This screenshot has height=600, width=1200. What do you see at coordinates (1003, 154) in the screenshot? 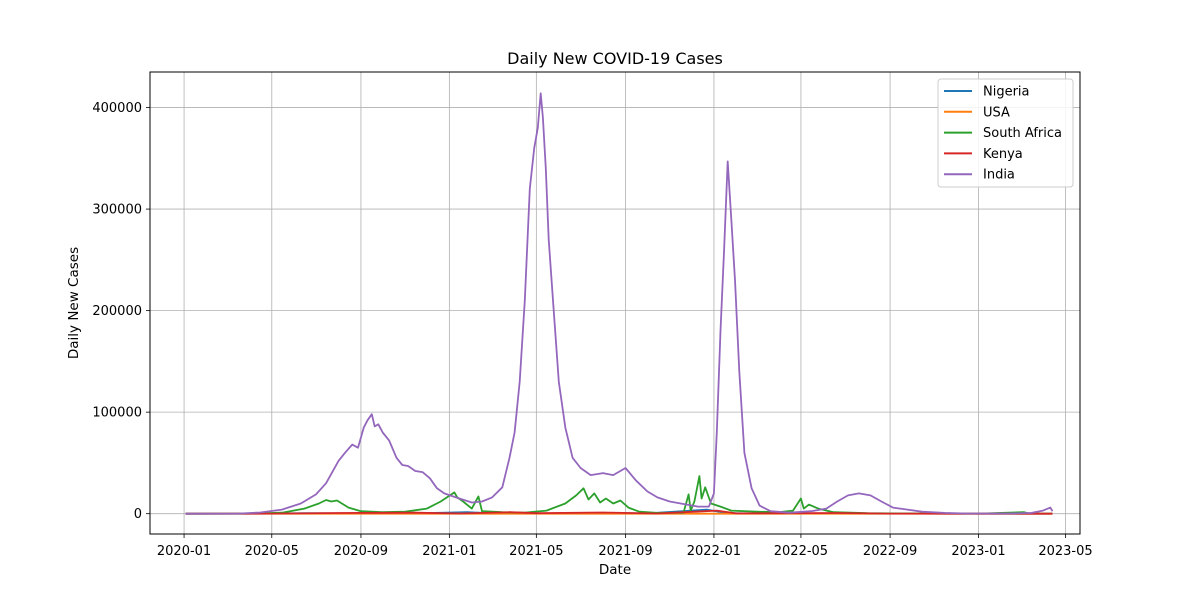
I see `legend-label-kenya: Kenya` at bounding box center [1003, 154].